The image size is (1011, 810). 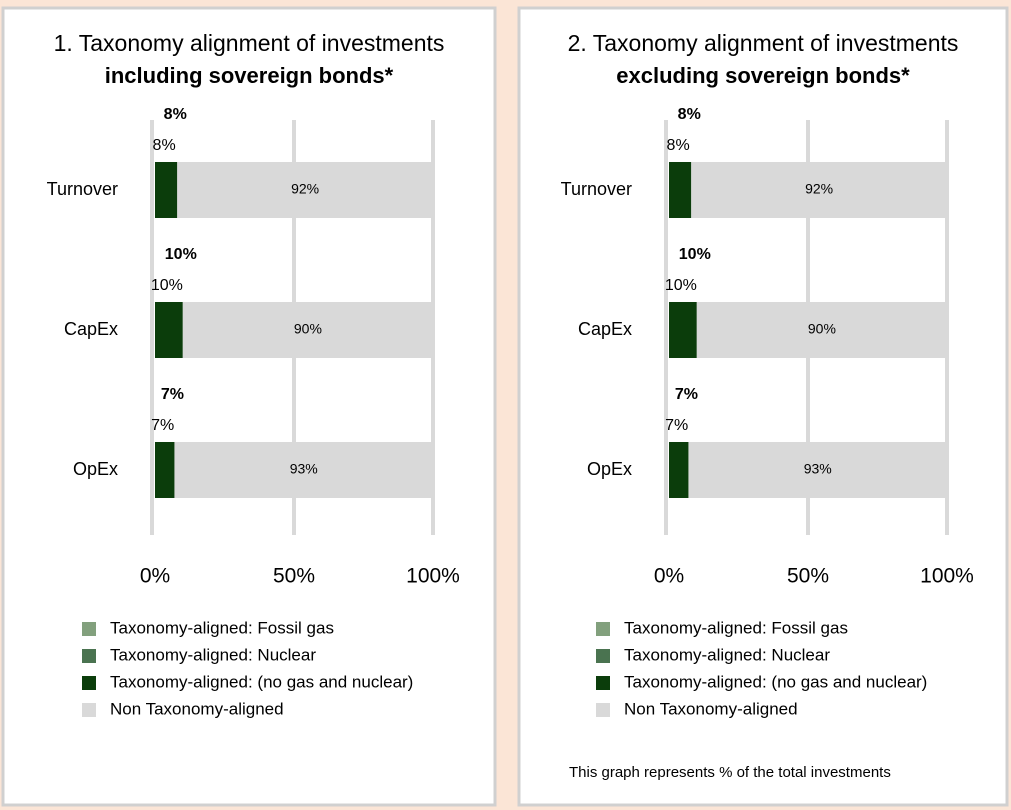 I want to click on chart-title: 2. Taxonomy alignment of investments, so click(x=763, y=43).